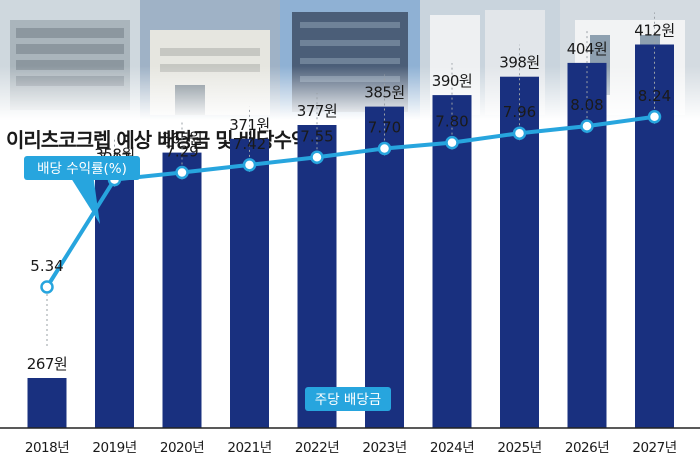 This screenshot has height=464, width=700. Describe the element at coordinates (316, 136) in the screenshot. I see `yield-value-label: 7.55` at that location.